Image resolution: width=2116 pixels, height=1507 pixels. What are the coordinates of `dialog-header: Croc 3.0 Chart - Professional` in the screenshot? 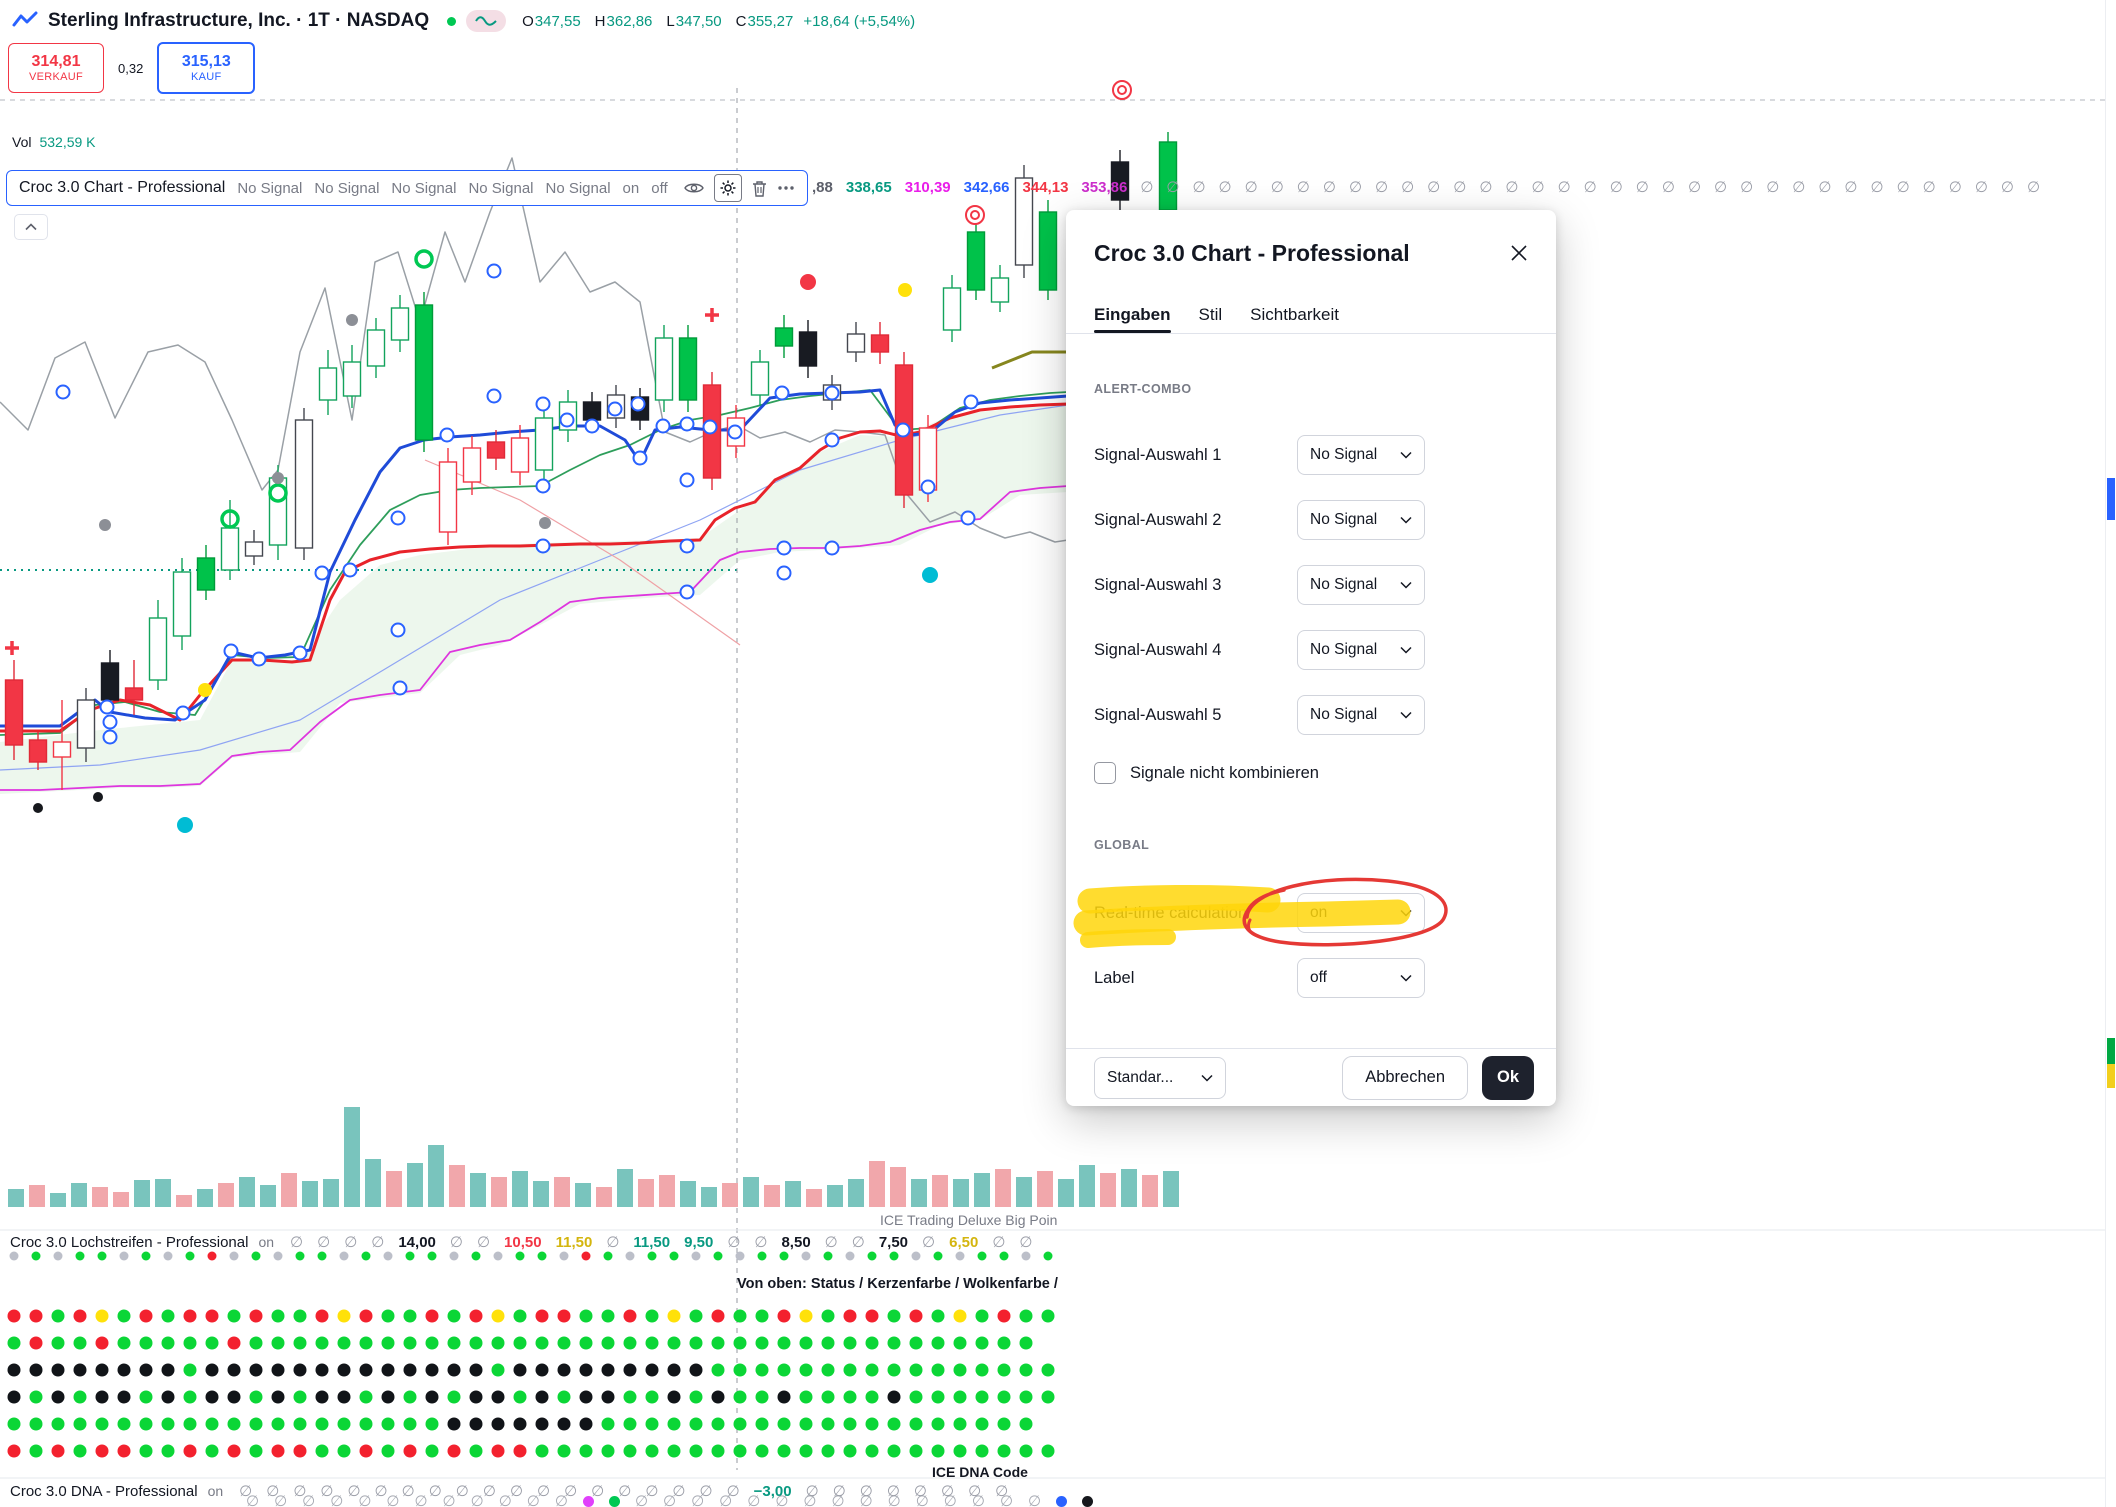 It's located at (1315, 253).